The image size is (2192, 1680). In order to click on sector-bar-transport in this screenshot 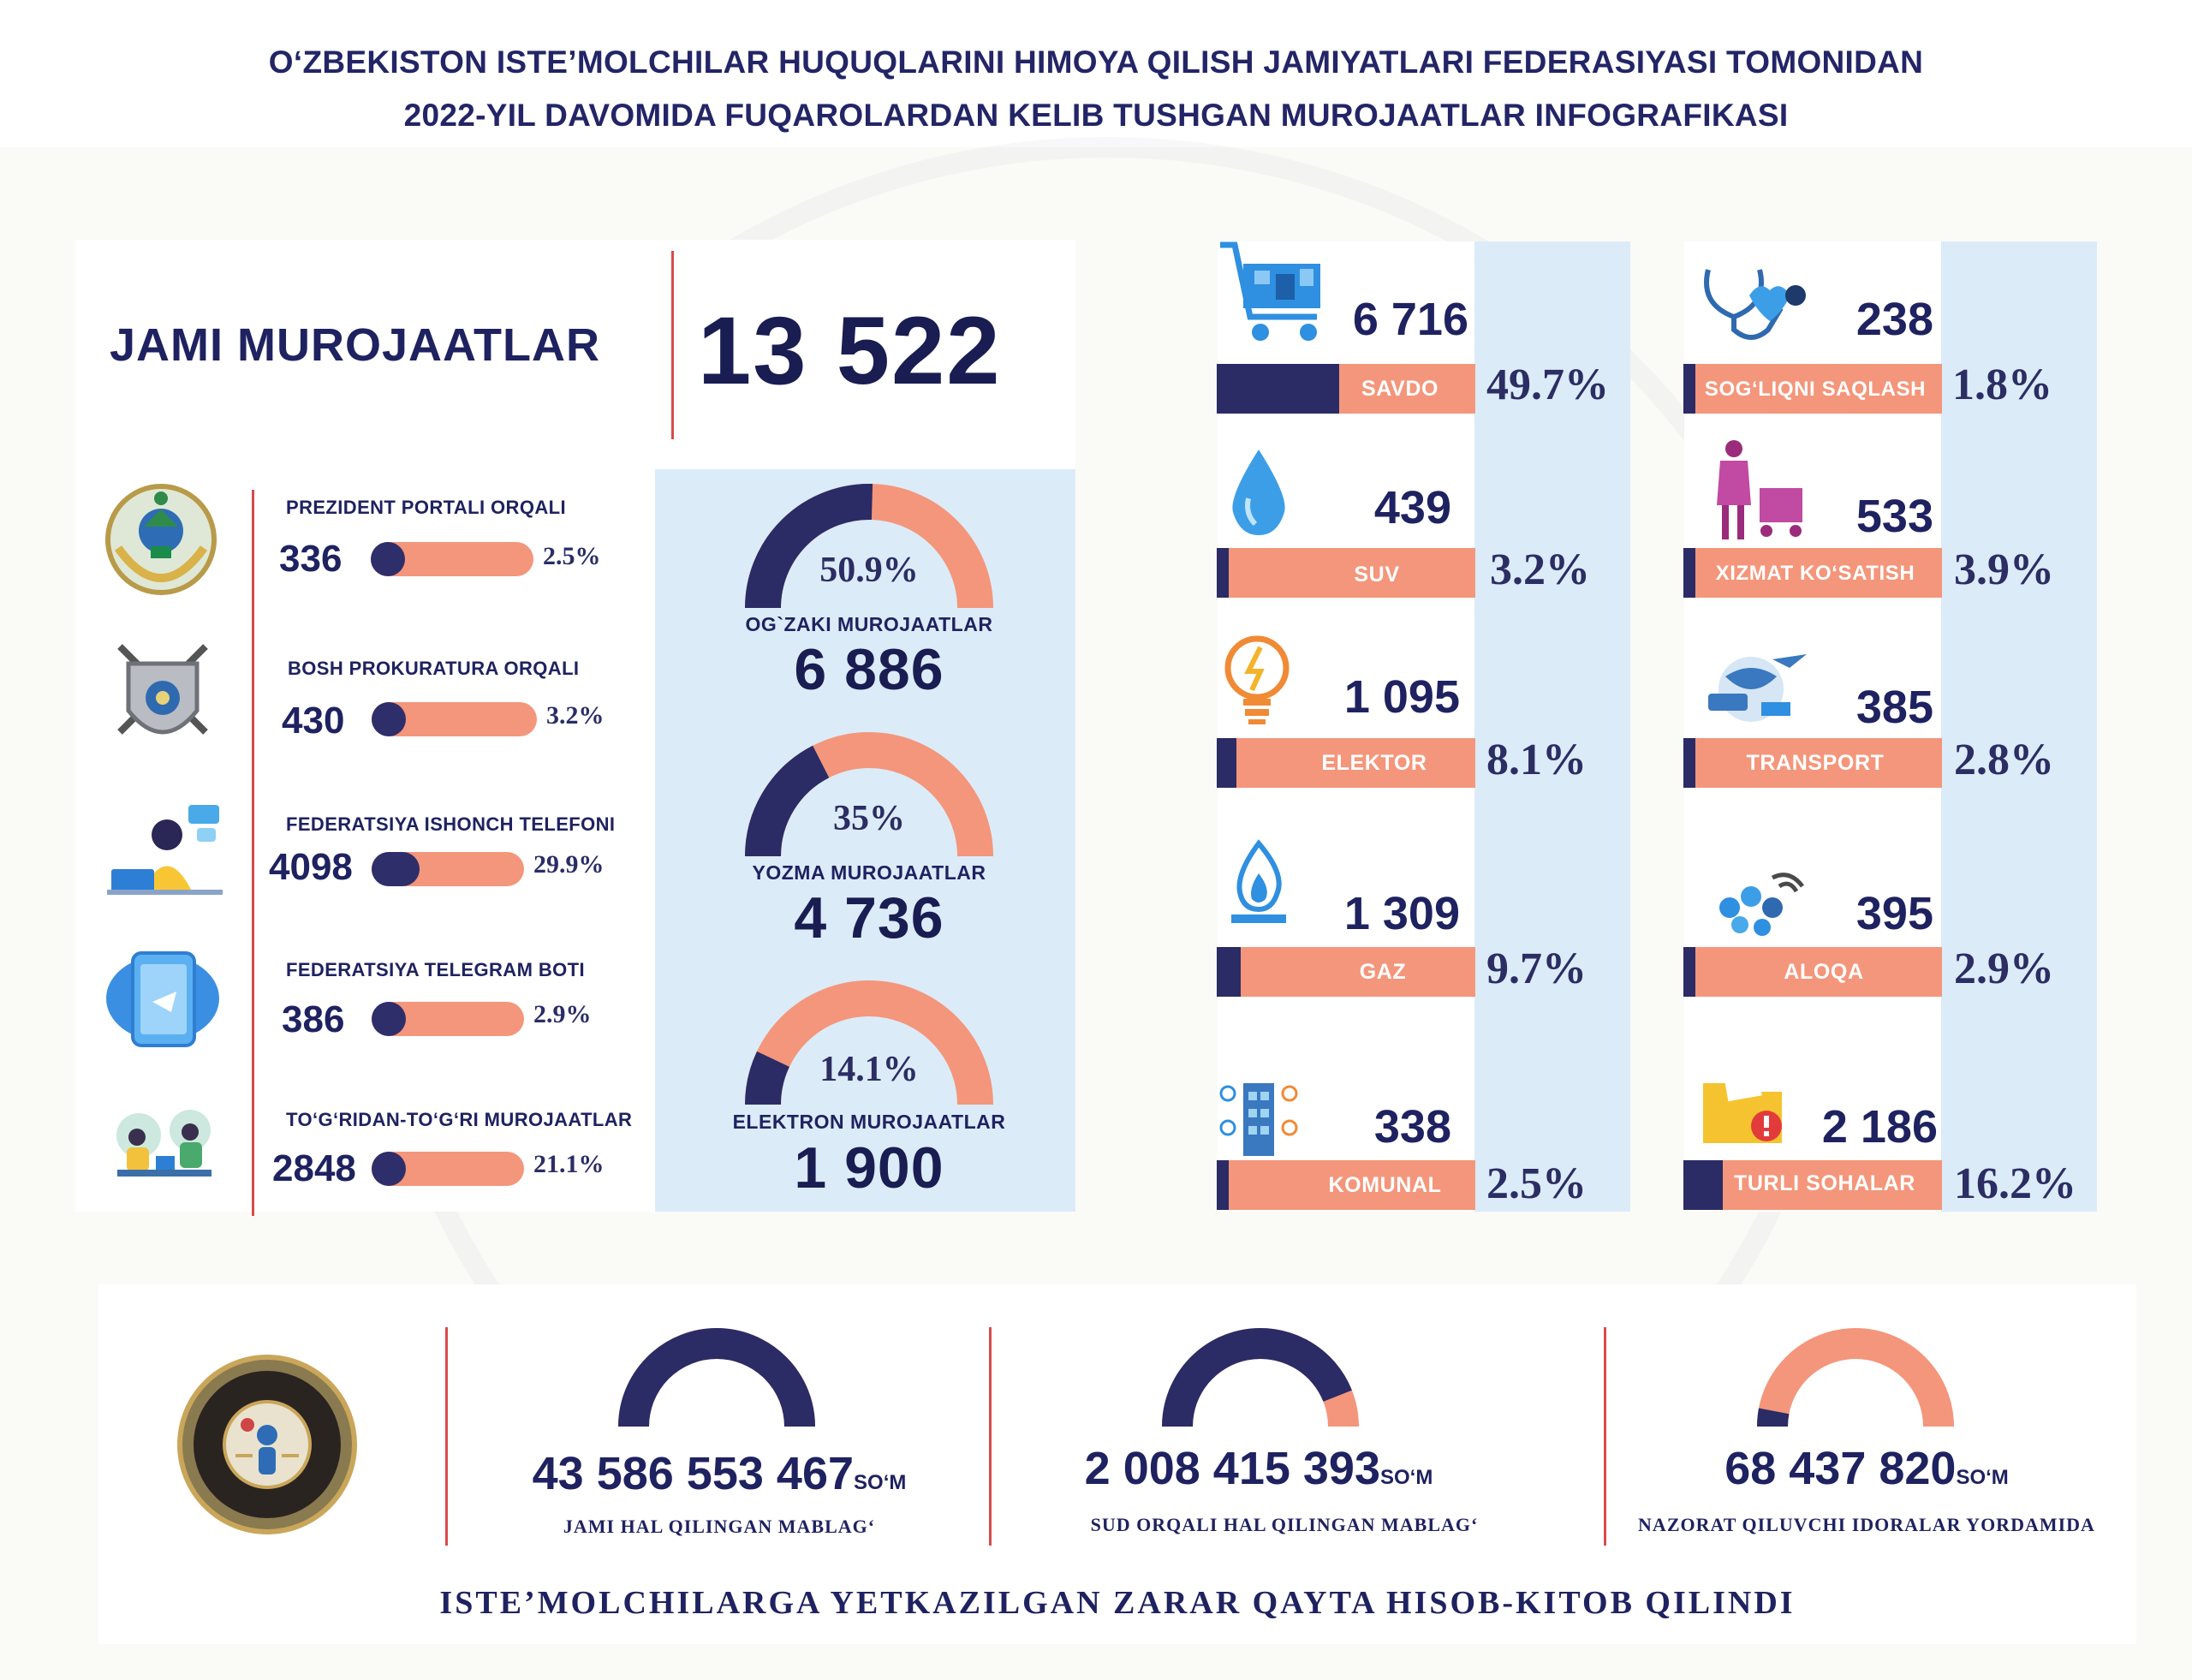, I will do `click(1812, 763)`.